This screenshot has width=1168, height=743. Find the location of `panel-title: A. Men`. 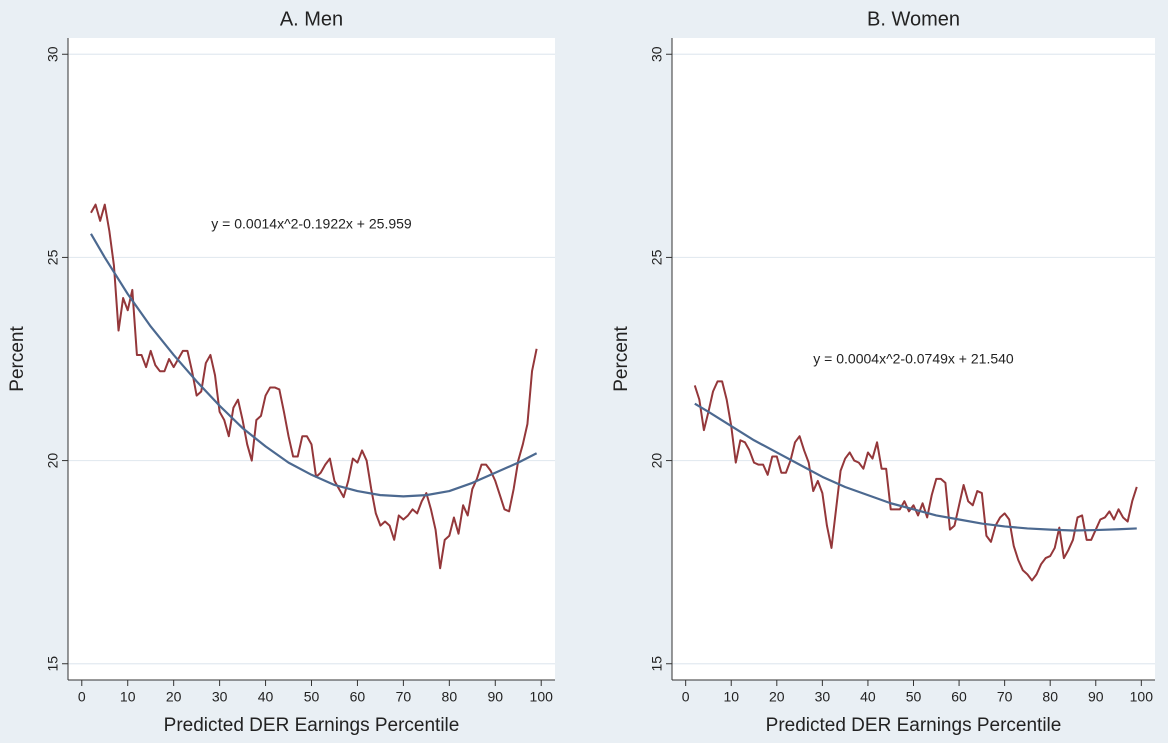

panel-title: A. Men is located at coordinates (311, 19).